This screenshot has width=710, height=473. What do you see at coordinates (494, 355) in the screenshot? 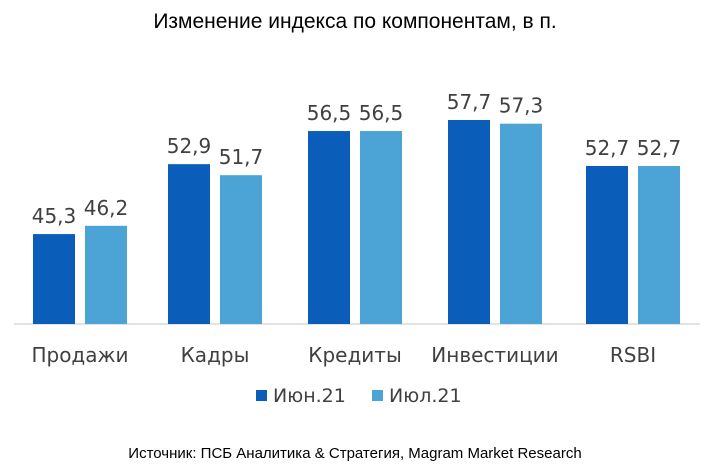
I see `category-label: Инвестиции` at bounding box center [494, 355].